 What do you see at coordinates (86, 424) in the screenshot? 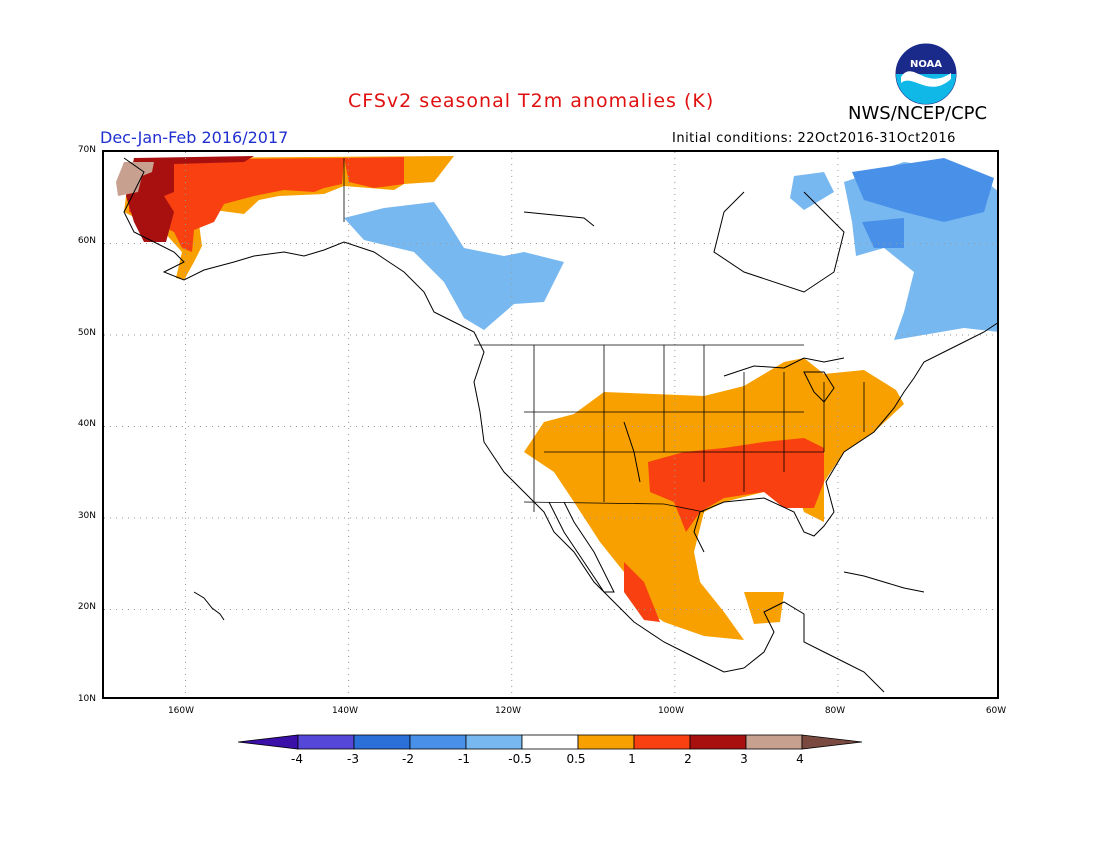
I see `lat-label-40n: 40N` at bounding box center [86, 424].